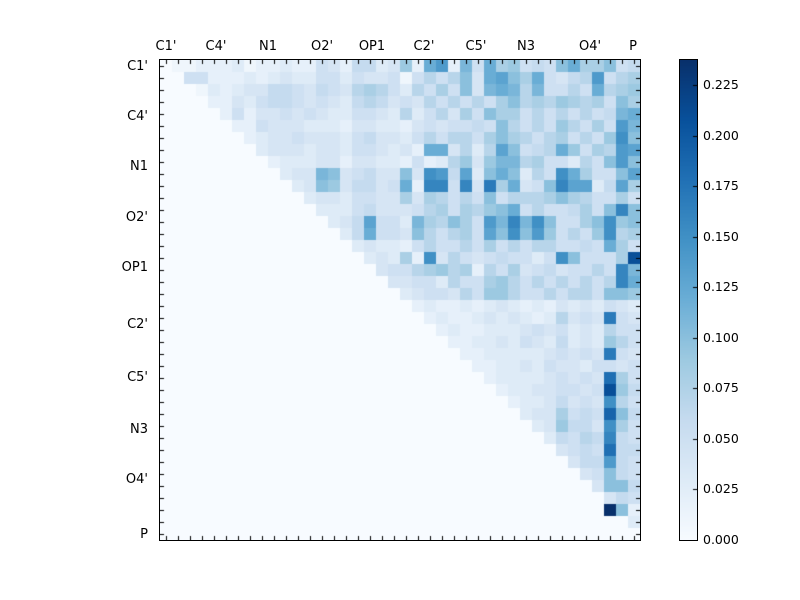  I want to click on colorbar-tick-label-0.225: 0.225, so click(721, 85).